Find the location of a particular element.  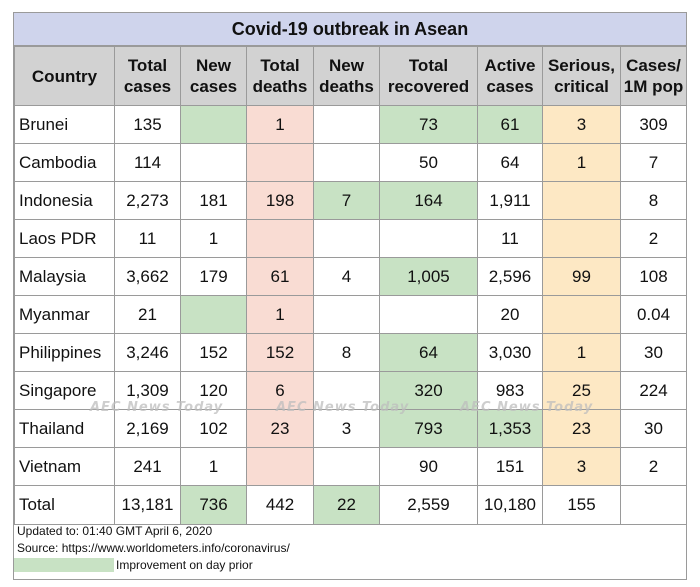

total-row: Total 13,181 736 442 22 2,559 10,180 155 is located at coordinates (350, 505).